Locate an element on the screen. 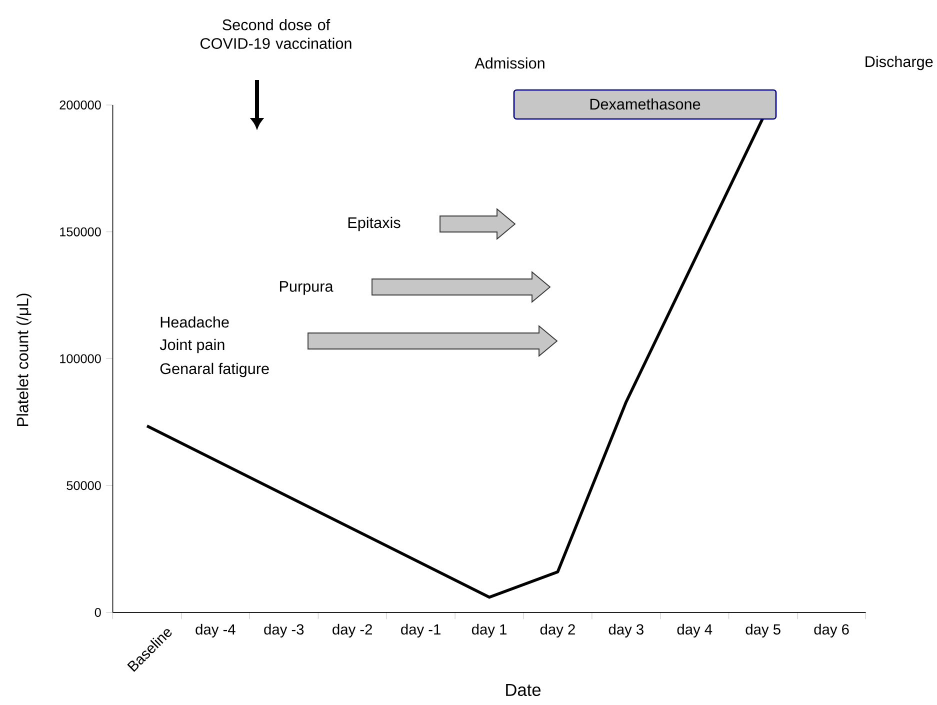 The width and height of the screenshot is (937, 705). y-tick-label: 200000 is located at coordinates (80, 105).